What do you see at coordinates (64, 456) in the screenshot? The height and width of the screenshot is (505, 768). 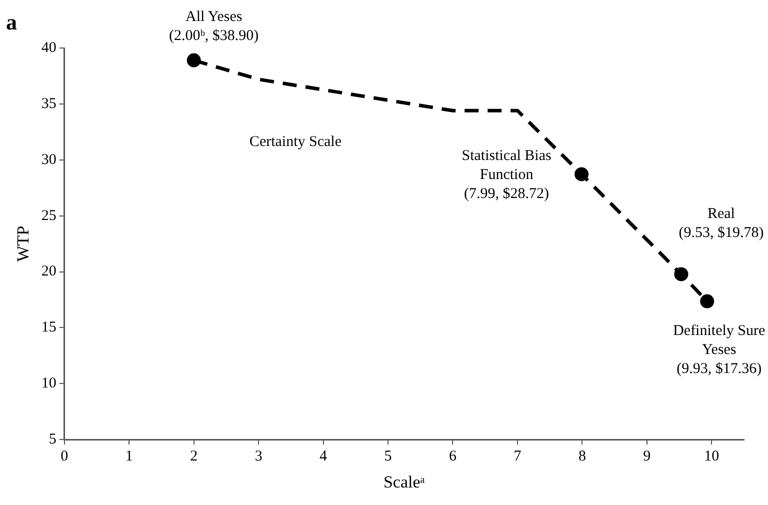 I see `x-tick-label: 0` at bounding box center [64, 456].